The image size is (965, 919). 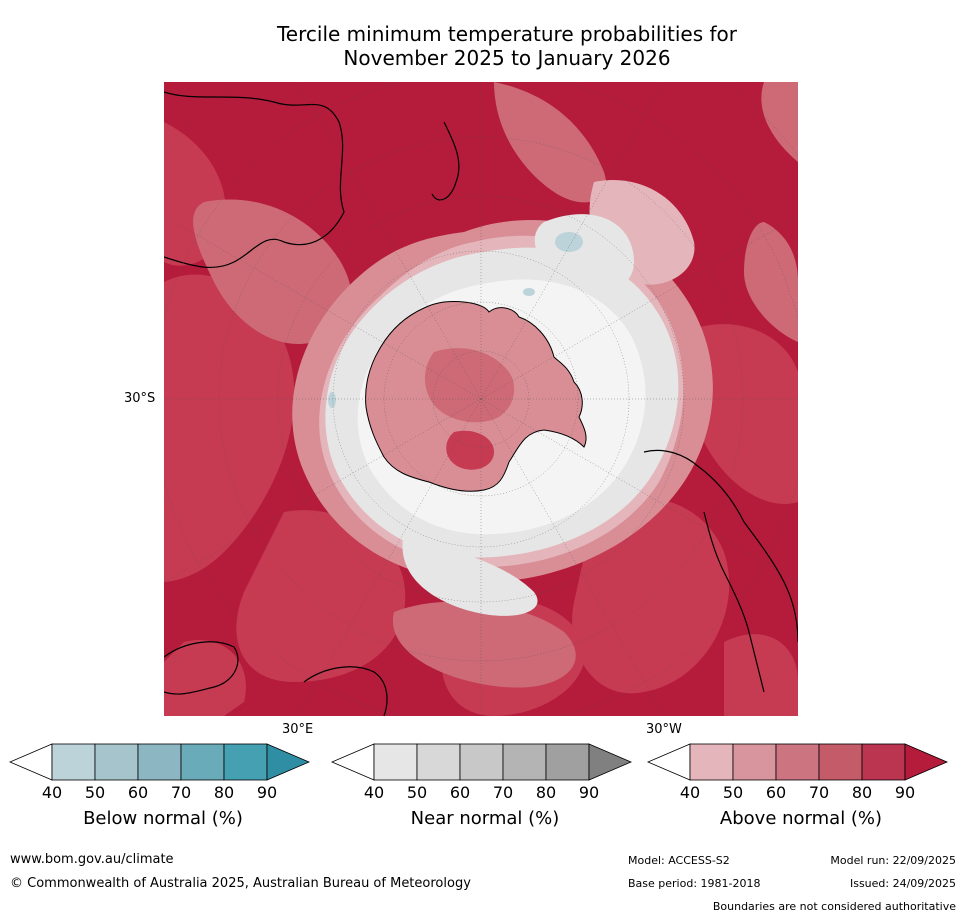 I want to click on lat-label-30s: 30°S, so click(x=140, y=398).